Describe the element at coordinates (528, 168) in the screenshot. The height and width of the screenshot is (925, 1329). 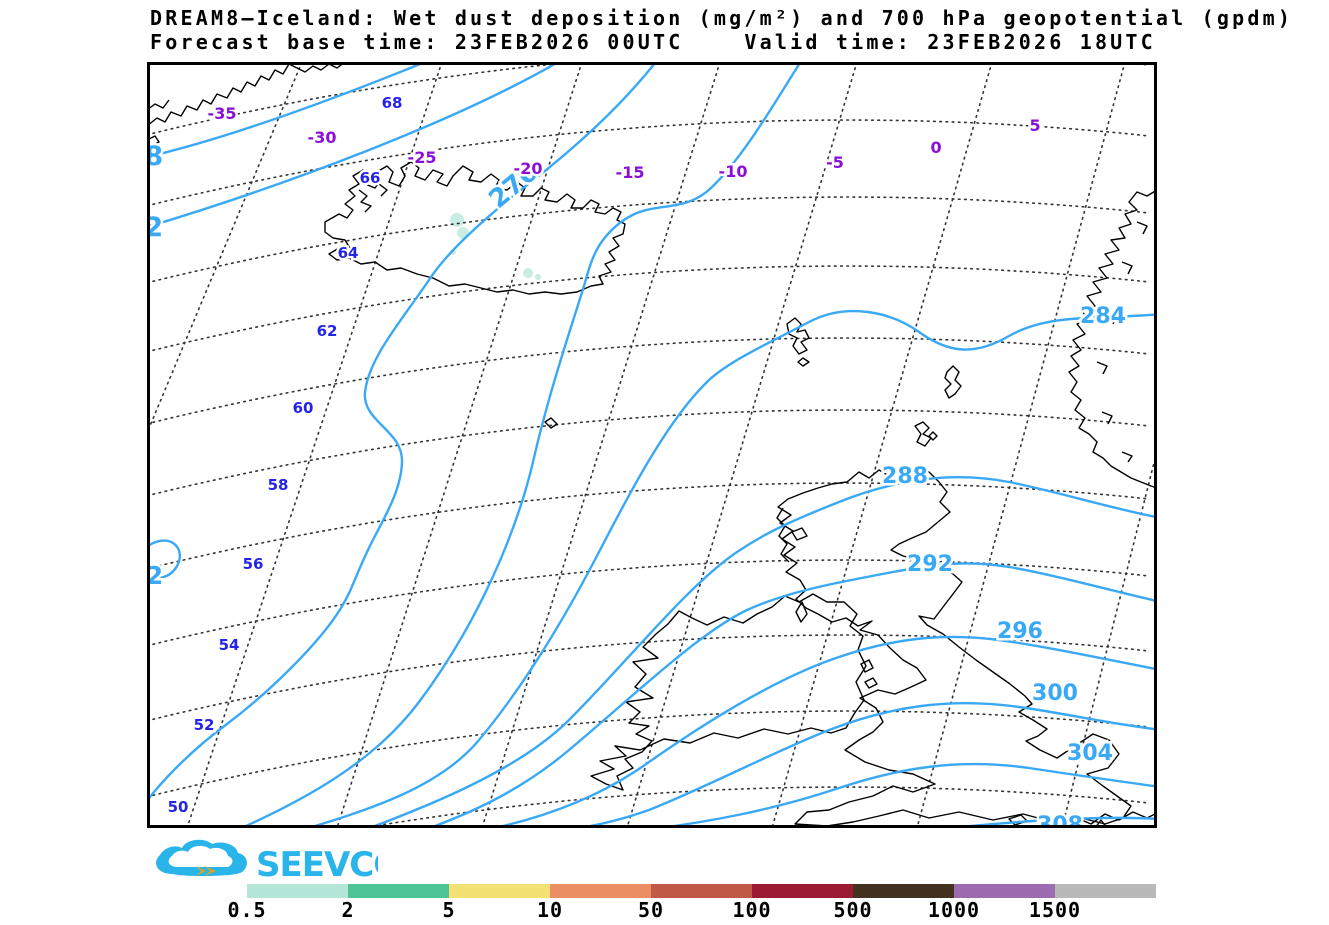
I see `longitude-label: -20` at that location.